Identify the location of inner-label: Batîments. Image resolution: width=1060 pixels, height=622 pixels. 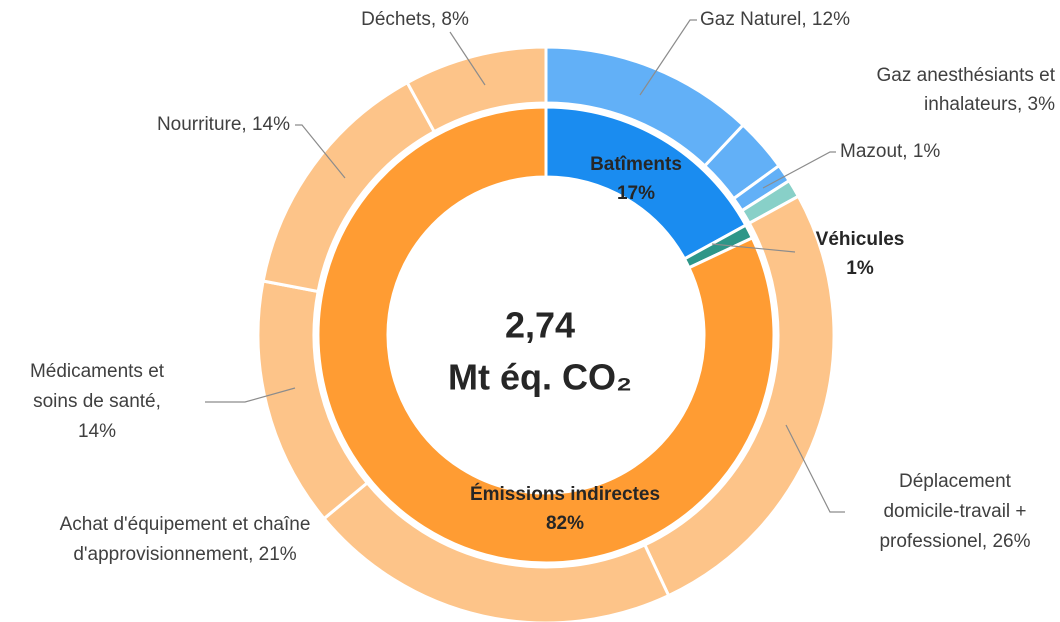
(636, 164).